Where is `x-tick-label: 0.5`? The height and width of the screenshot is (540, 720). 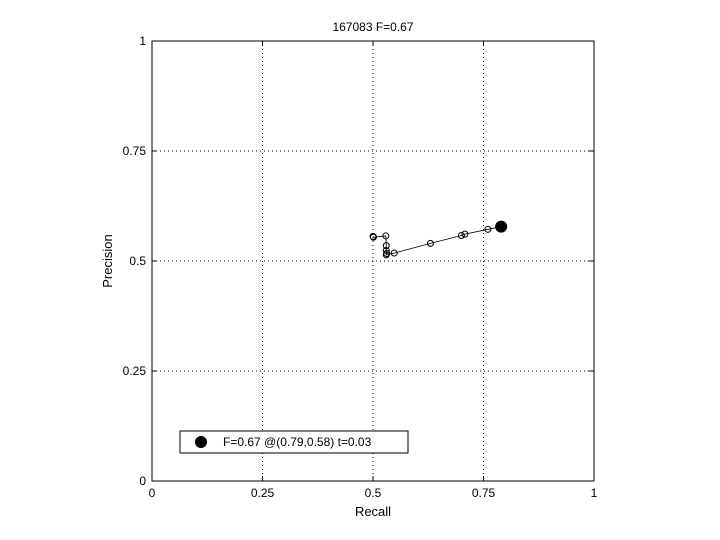
x-tick-label: 0.5 is located at coordinates (373, 493).